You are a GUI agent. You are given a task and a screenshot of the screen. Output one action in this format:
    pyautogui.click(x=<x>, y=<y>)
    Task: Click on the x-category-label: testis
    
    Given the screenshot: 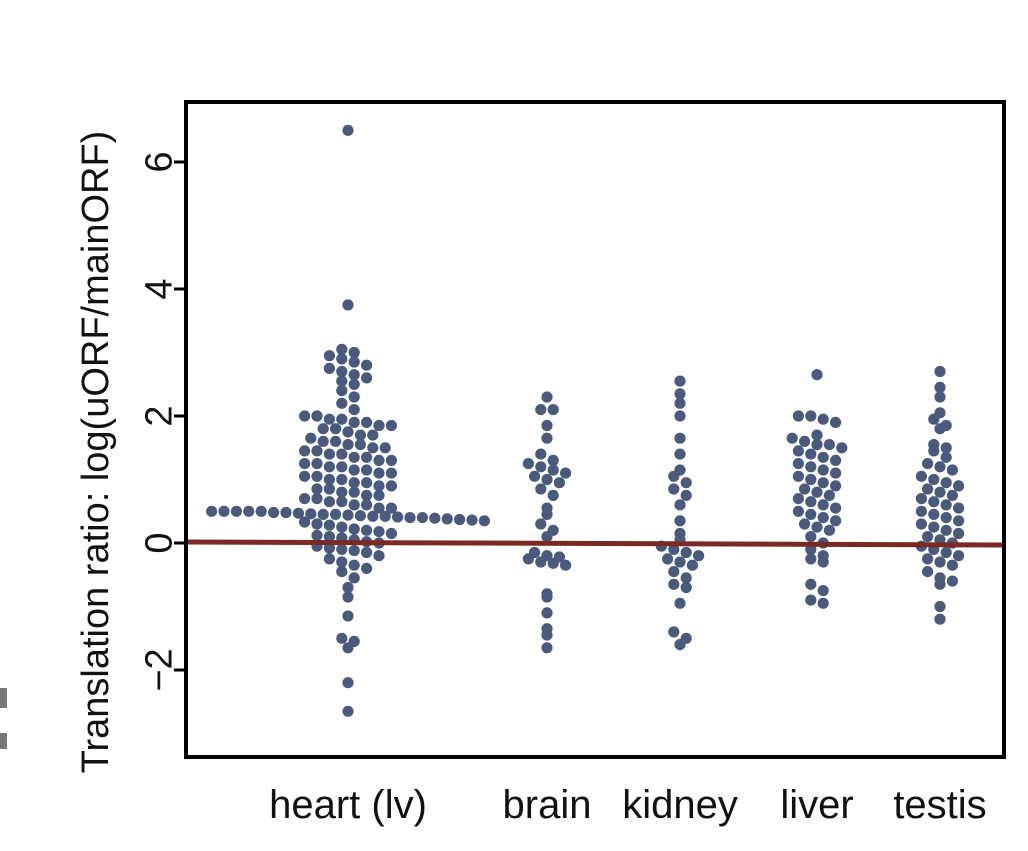 What is the action you would take?
    pyautogui.click(x=939, y=805)
    